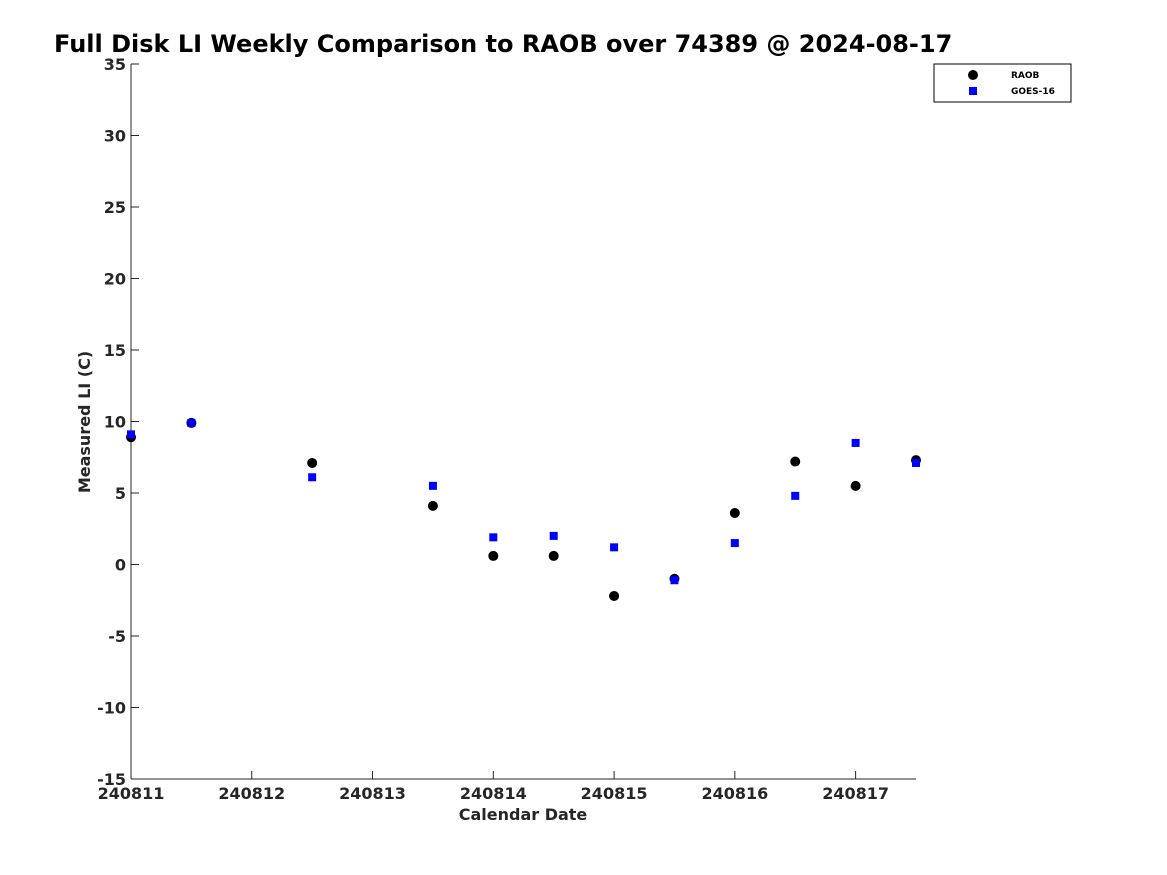 Image resolution: width=1167 pixels, height=875 pixels. What do you see at coordinates (115, 422) in the screenshot?
I see `y-tick-label: 10` at bounding box center [115, 422].